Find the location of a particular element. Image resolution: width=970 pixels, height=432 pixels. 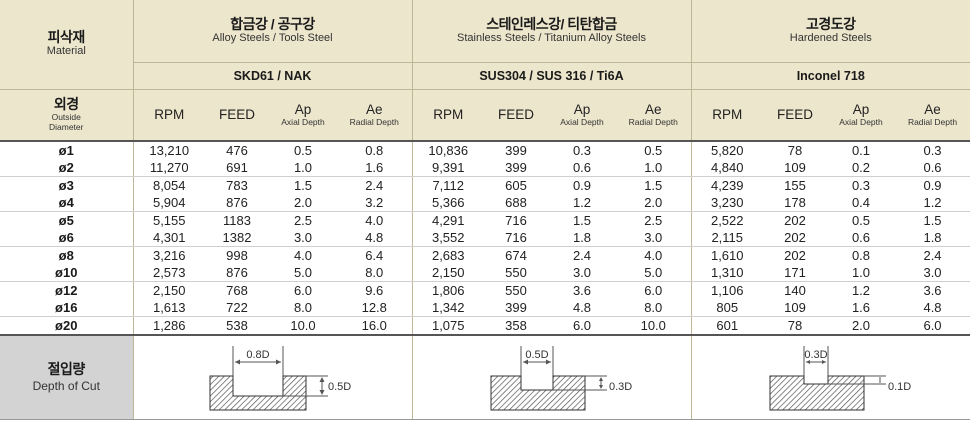

ae-cell: 0.8 is located at coordinates (374, 150).